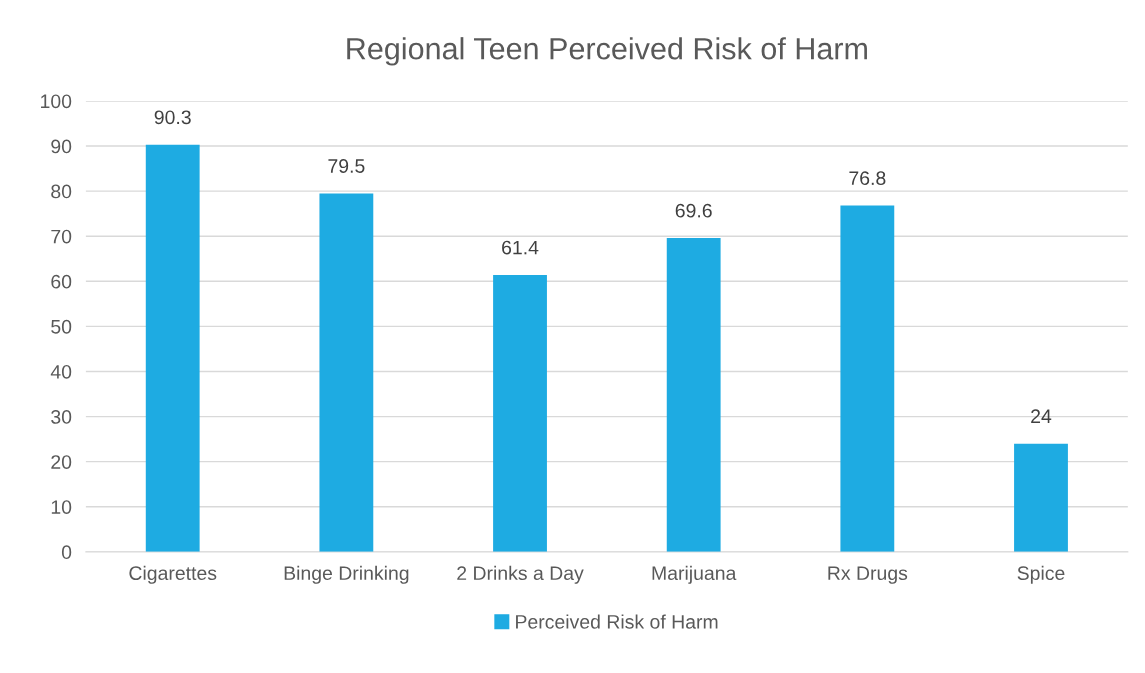 This screenshot has width=1145, height=673. I want to click on y-tick-label: 60, so click(61, 281).